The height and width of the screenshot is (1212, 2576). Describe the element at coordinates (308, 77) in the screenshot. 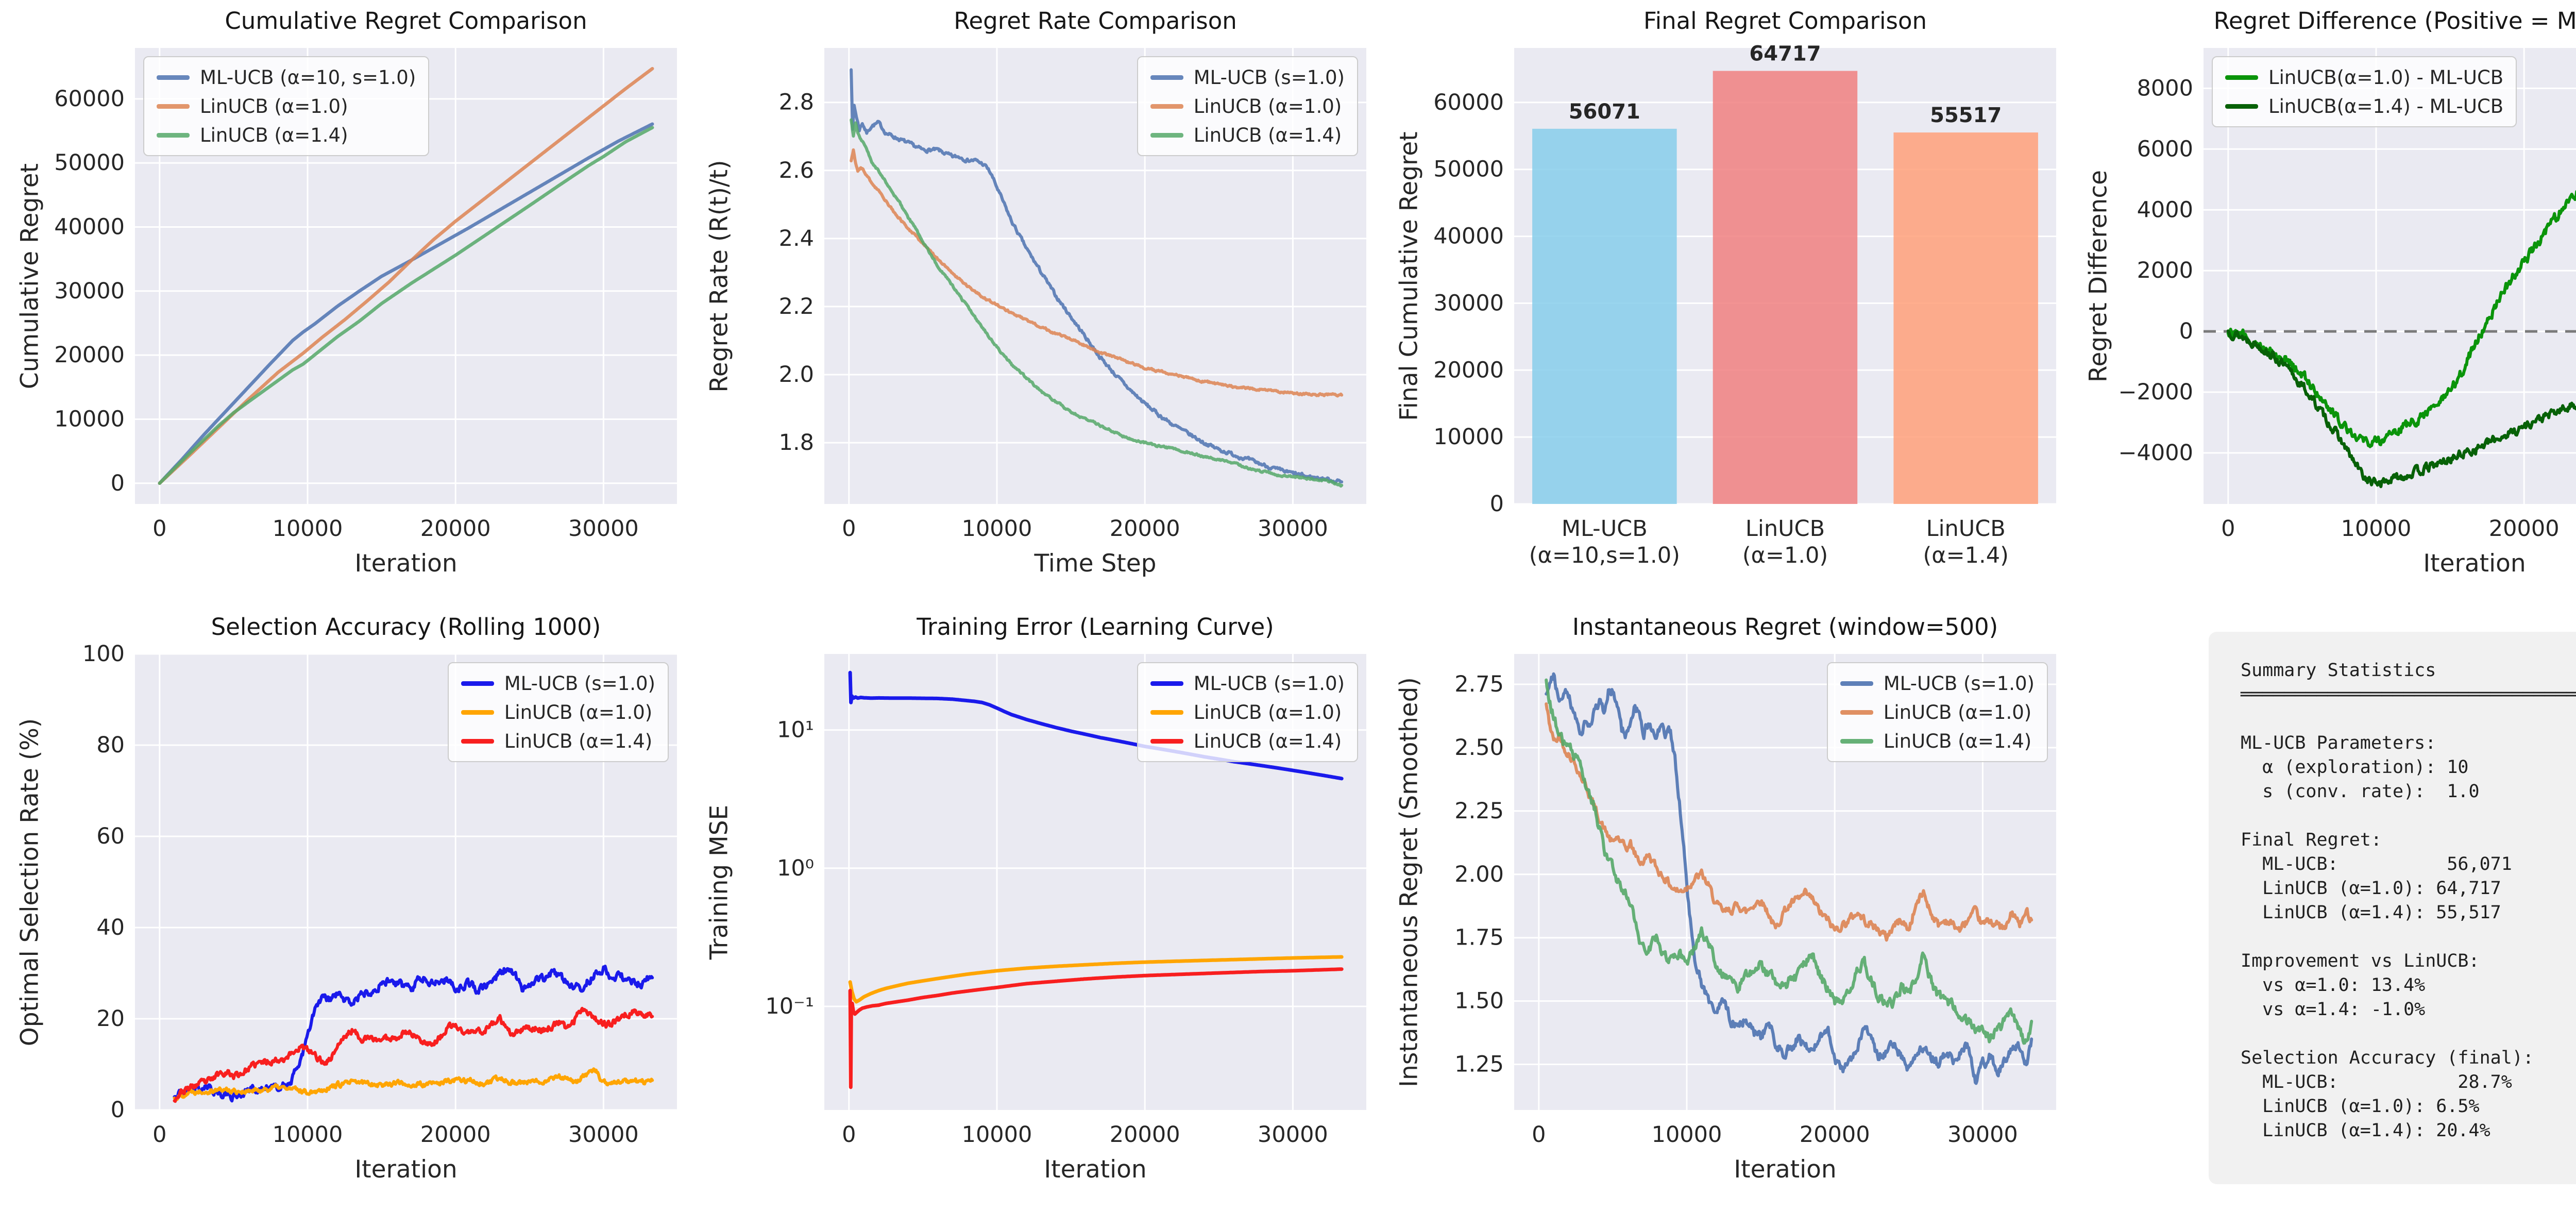

I see `legend-label: ML-UCB (α=10, s=1.0)` at that location.